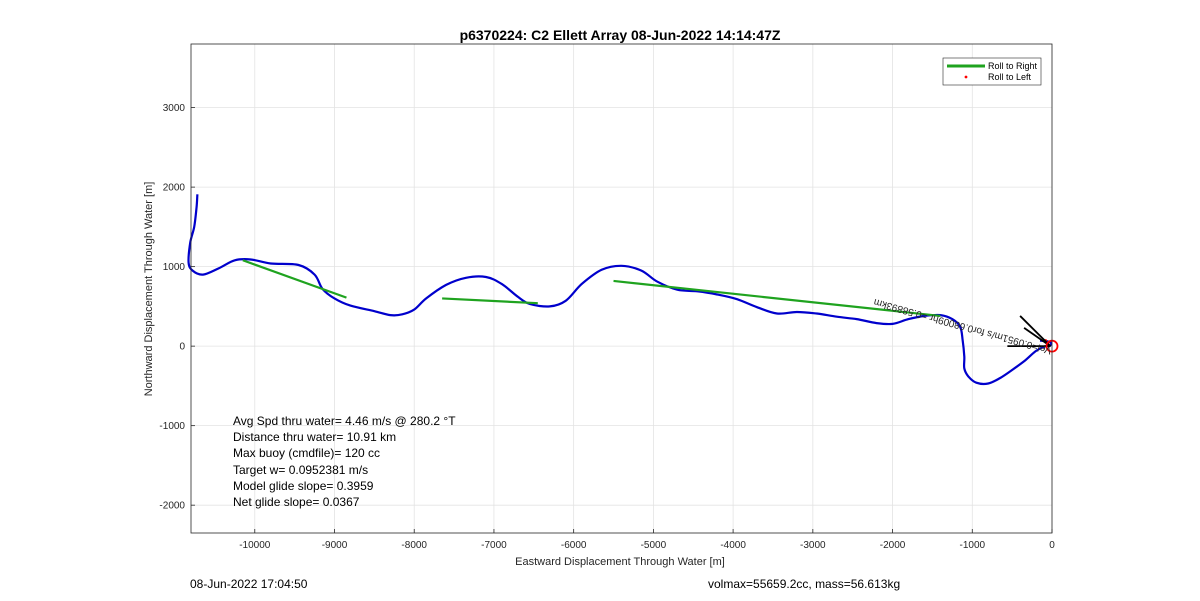  What do you see at coordinates (296, 502) in the screenshot?
I see `stat-line: Net glide slope= 0.0367` at bounding box center [296, 502].